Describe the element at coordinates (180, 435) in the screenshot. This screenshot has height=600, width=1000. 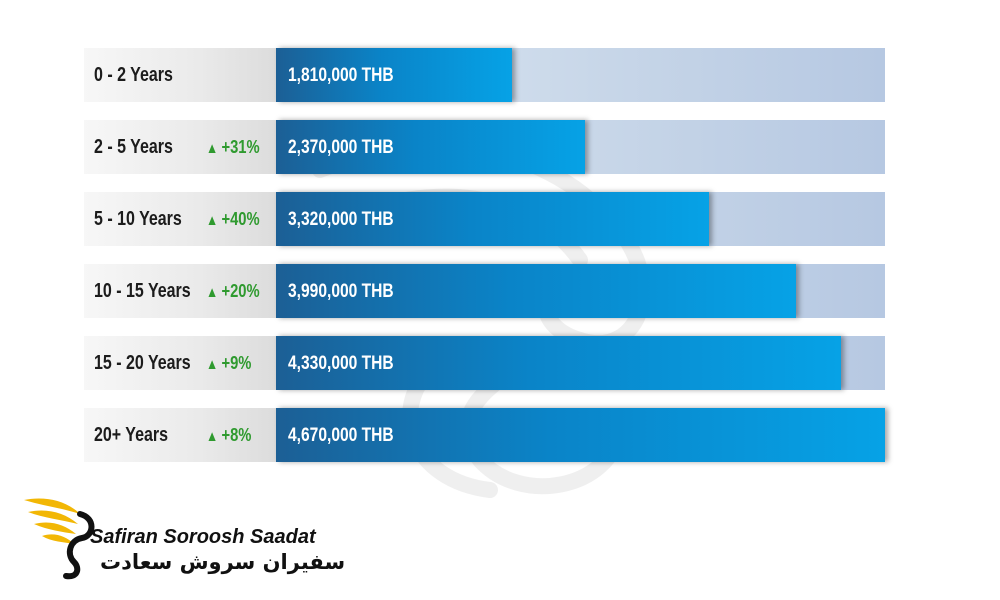
I see `category-cell: 20+ Years ▲ +8%` at that location.